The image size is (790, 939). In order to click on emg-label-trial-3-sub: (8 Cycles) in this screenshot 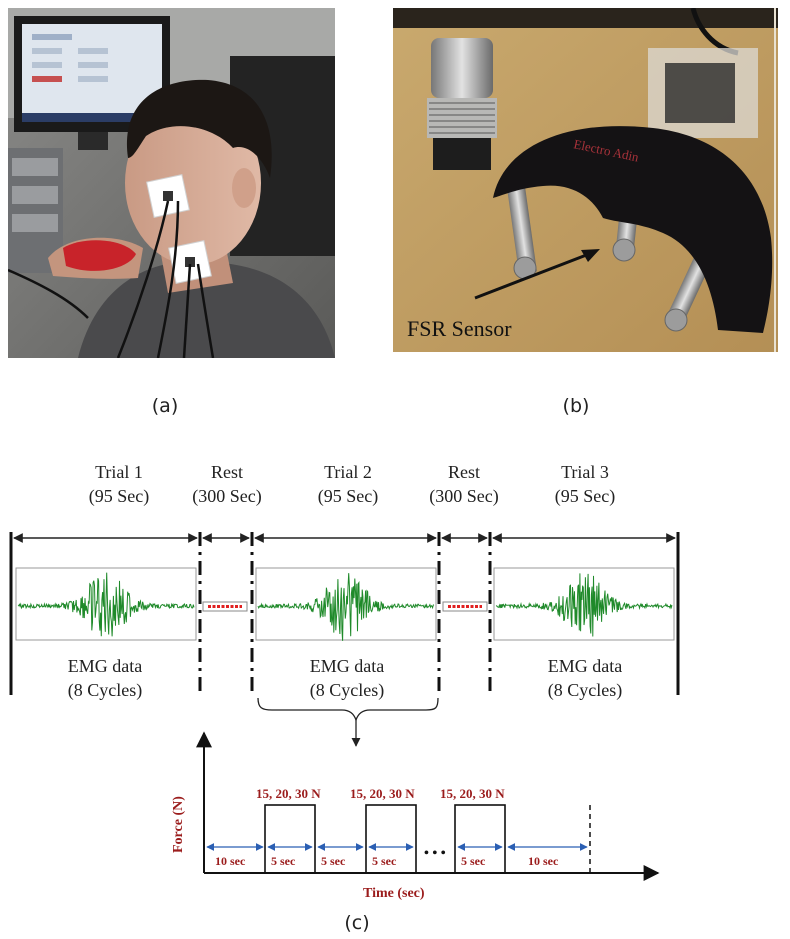, I will do `click(585, 690)`.